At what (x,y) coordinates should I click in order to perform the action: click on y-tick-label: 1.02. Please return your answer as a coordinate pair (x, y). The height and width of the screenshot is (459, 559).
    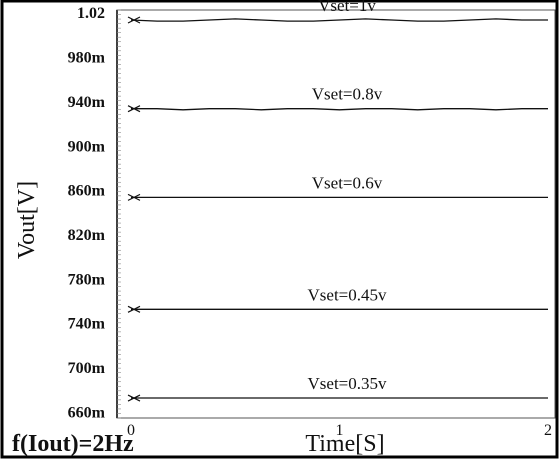
    Looking at the image, I should click on (91, 13).